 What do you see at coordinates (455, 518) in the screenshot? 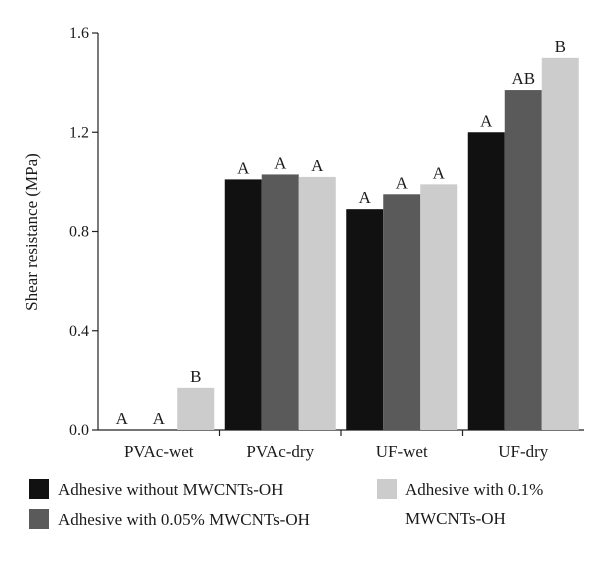
I see `legend-label-line-2: MWCNTs-OH` at bounding box center [455, 518].